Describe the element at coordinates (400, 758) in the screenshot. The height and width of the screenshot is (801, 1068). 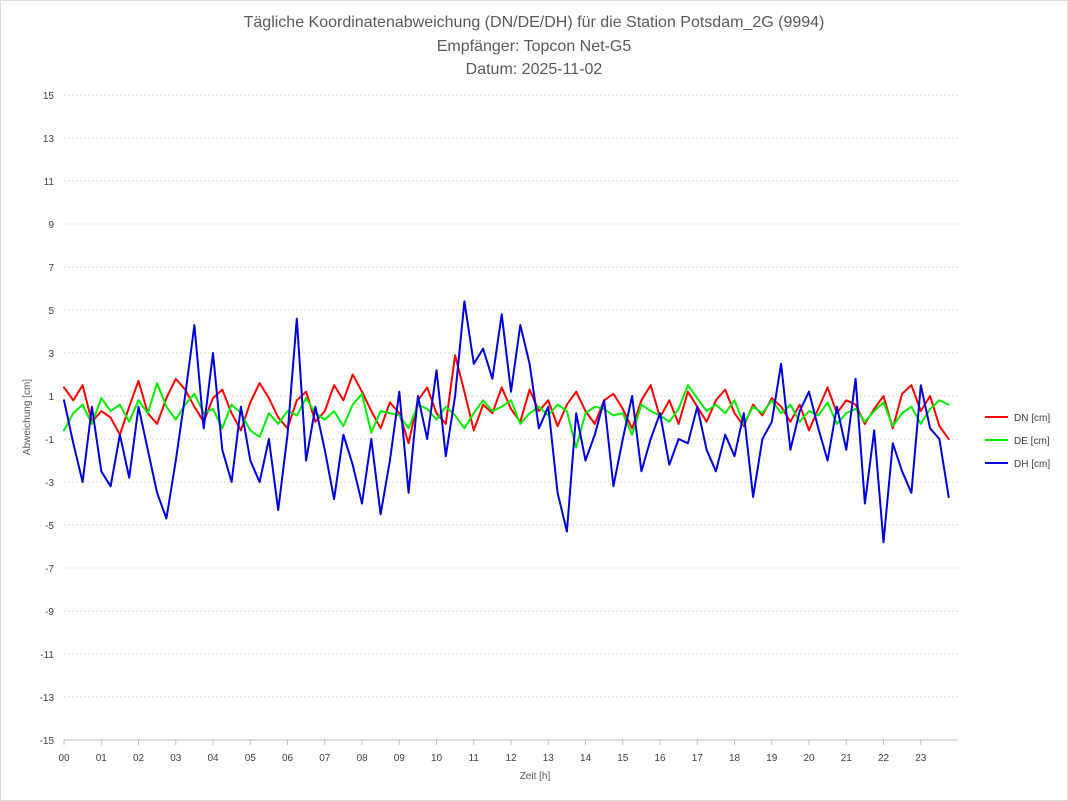
I see `x-tick-label: 09` at that location.